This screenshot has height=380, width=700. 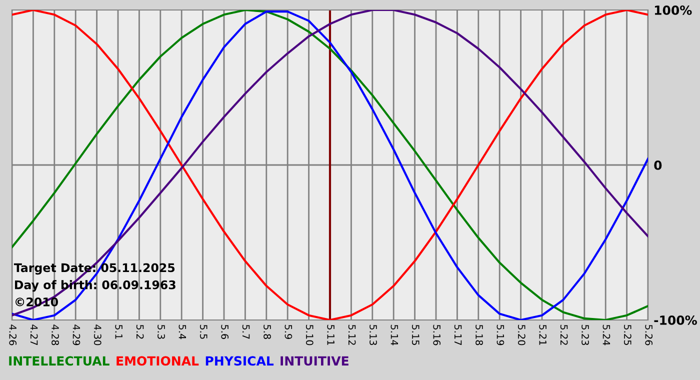 What do you see at coordinates (246, 331) in the screenshot?
I see `x-tick-label: 5.7` at bounding box center [246, 331].